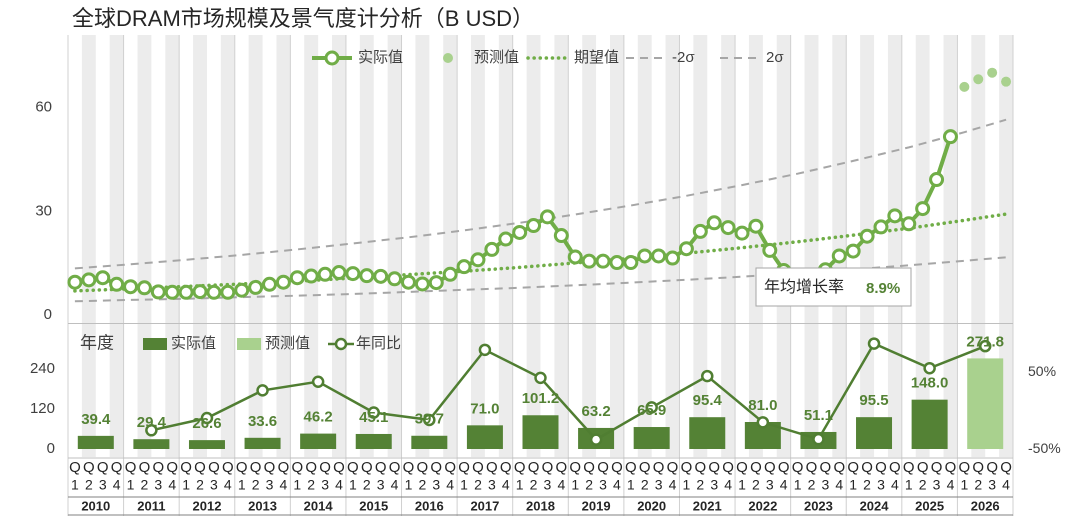 Image resolution: width=1080 pixels, height=516 pixels. Describe the element at coordinates (303, 18) in the screenshot. I see `chart-title: 全球DRAM市场规模及景气度计分析（B USD）` at that location.